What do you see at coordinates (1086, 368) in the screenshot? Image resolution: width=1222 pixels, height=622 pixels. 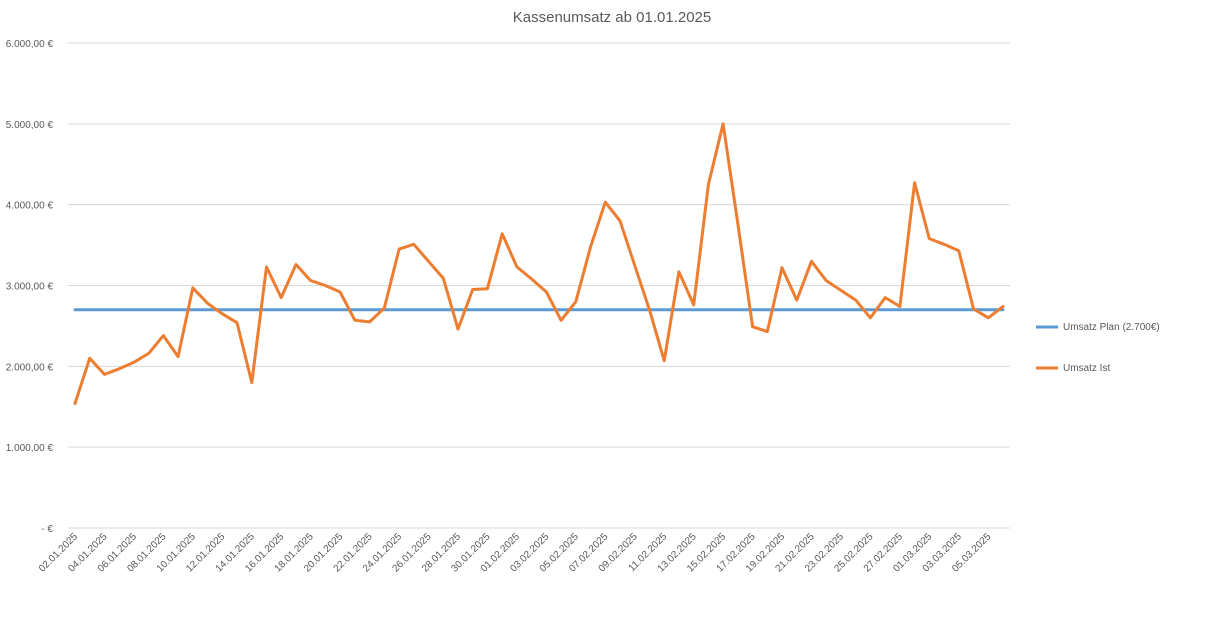 I see `legend-label-ist: Umsatz Ist` at bounding box center [1086, 368].